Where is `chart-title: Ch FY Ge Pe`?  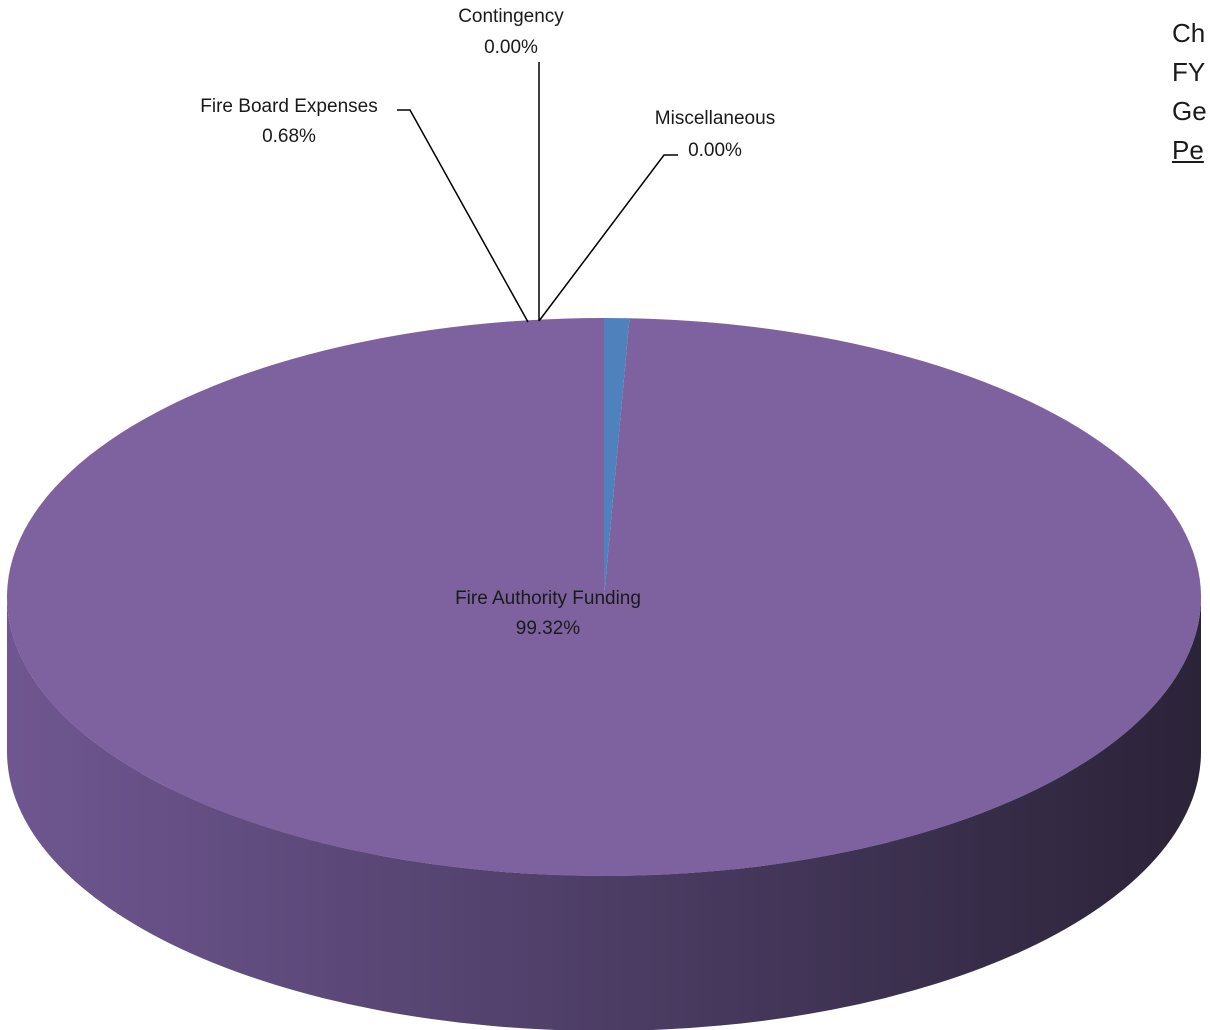 chart-title: Ch FY Ge Pe is located at coordinates (1189, 92).